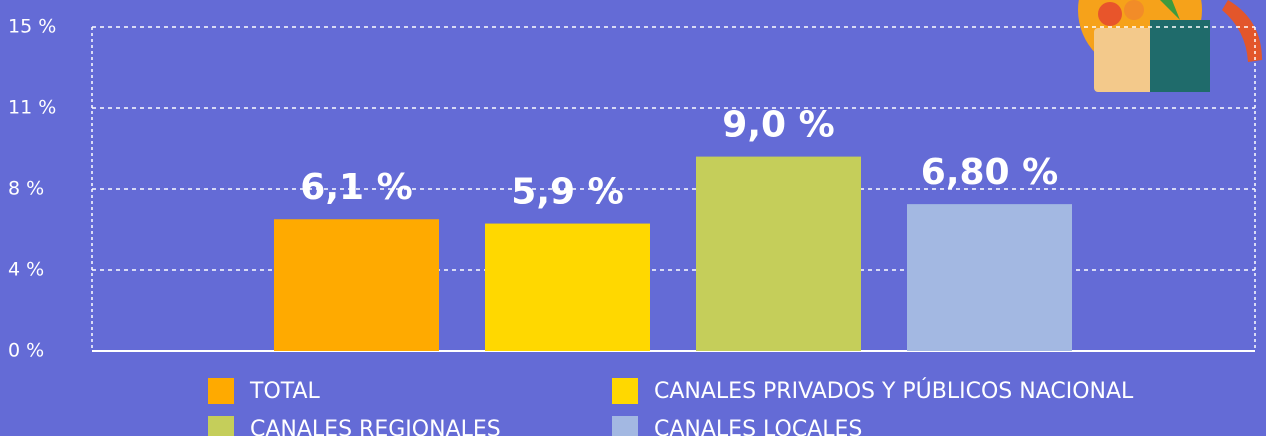 This screenshot has width=1266, height=436. Describe the element at coordinates (567, 192) in the screenshot. I see `value-label: 5,9 %` at that location.